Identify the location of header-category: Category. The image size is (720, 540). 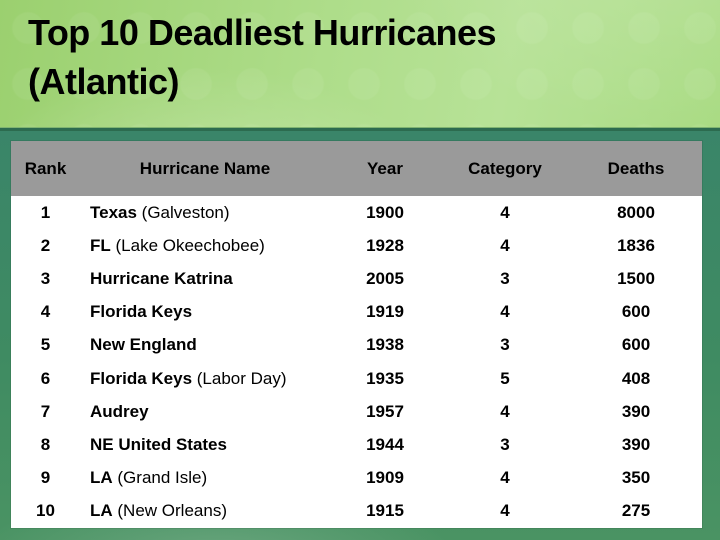
(505, 168).